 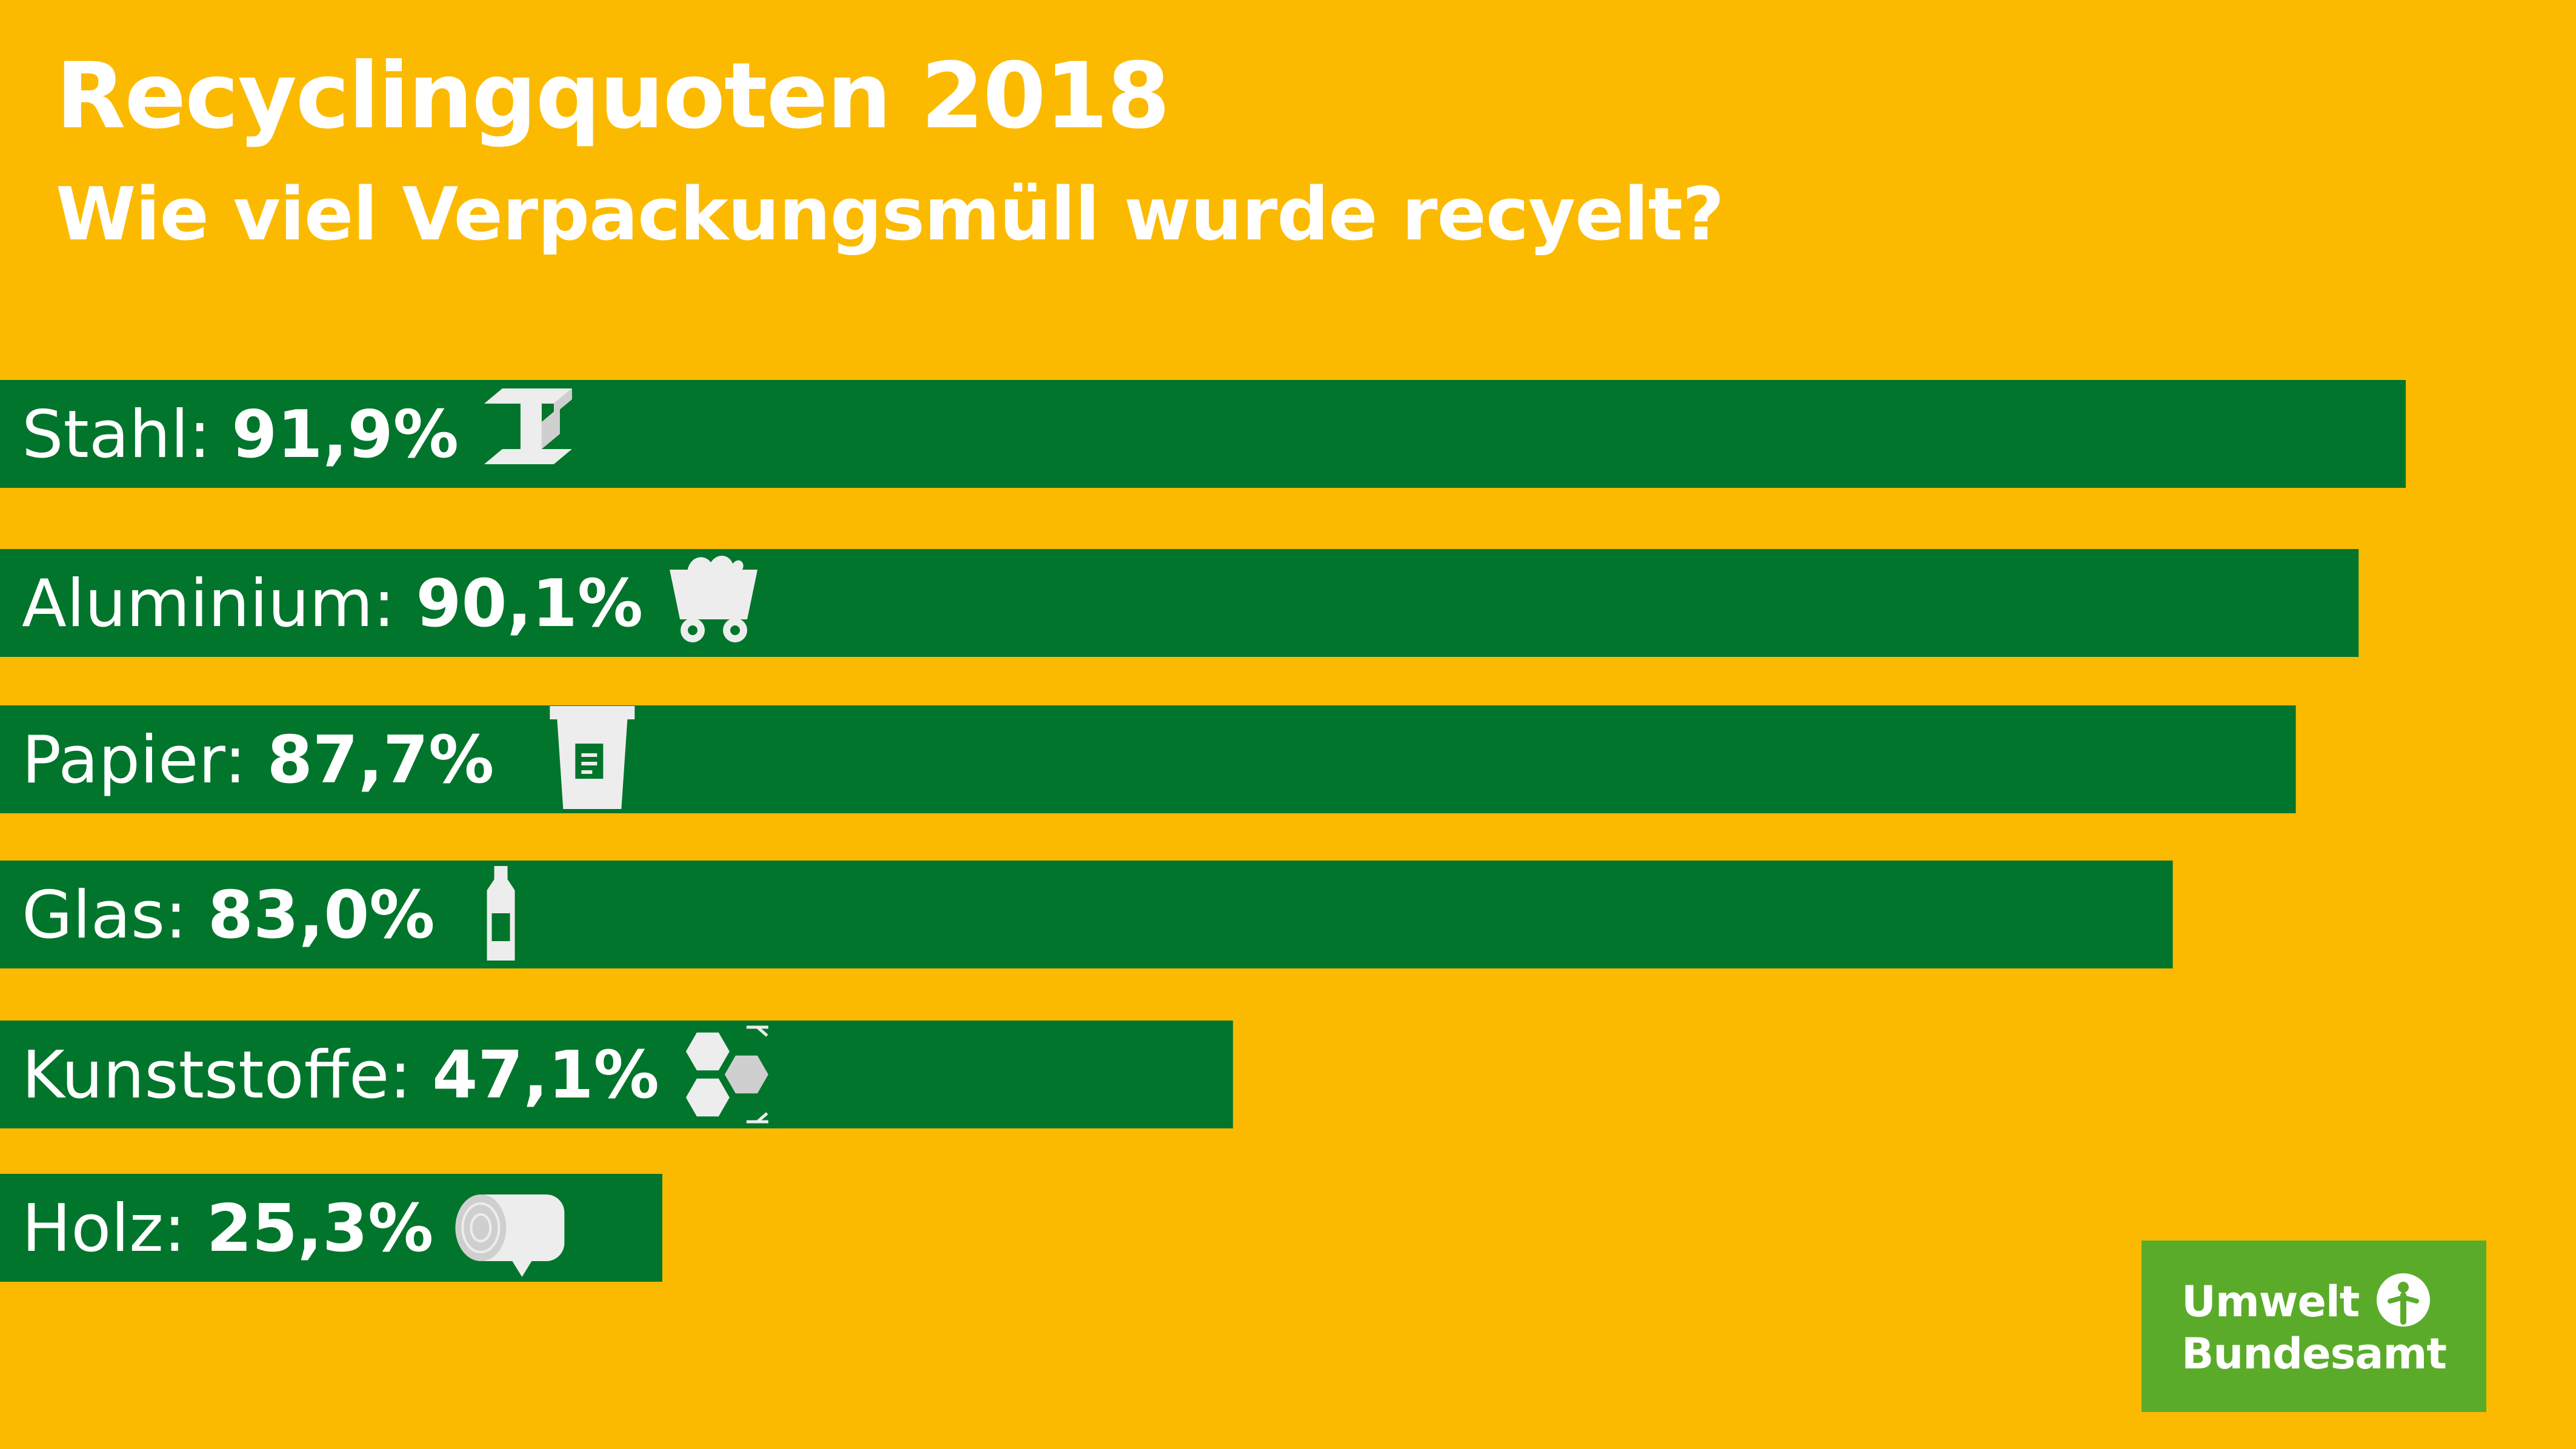 I want to click on bar-label: Aluminium: 90,1%, so click(x=332, y=604).